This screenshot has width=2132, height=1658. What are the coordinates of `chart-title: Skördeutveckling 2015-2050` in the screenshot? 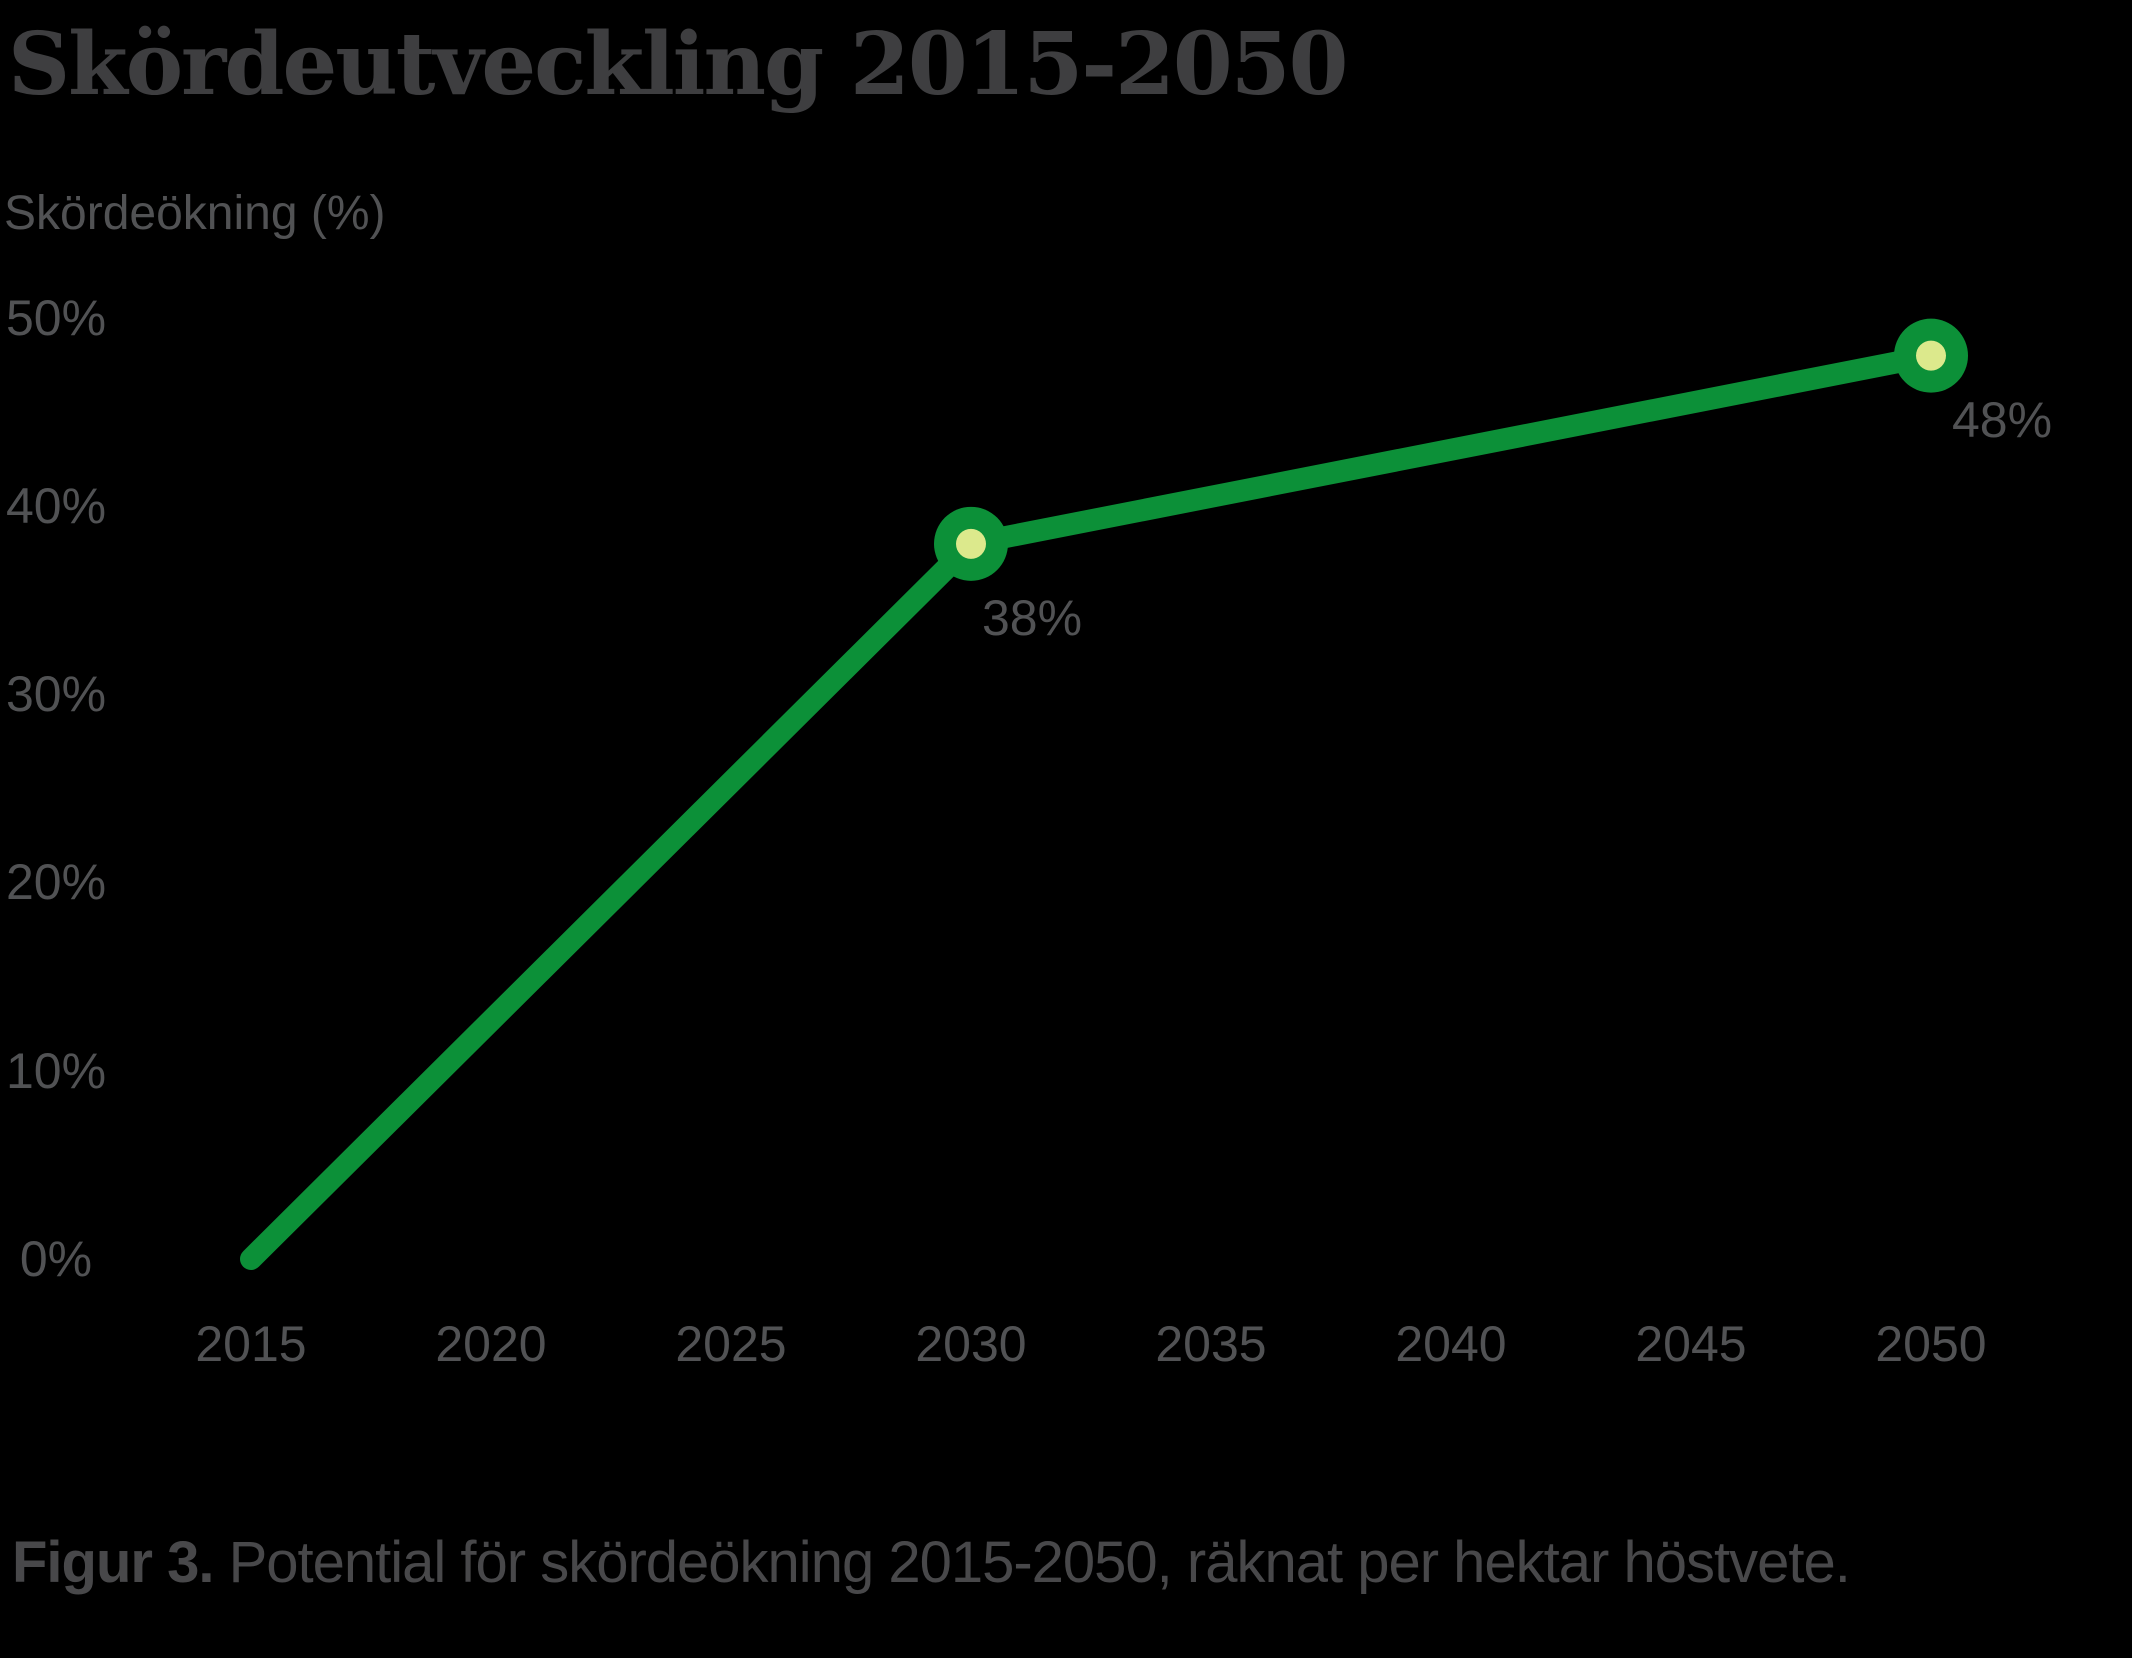 It's located at (678, 64).